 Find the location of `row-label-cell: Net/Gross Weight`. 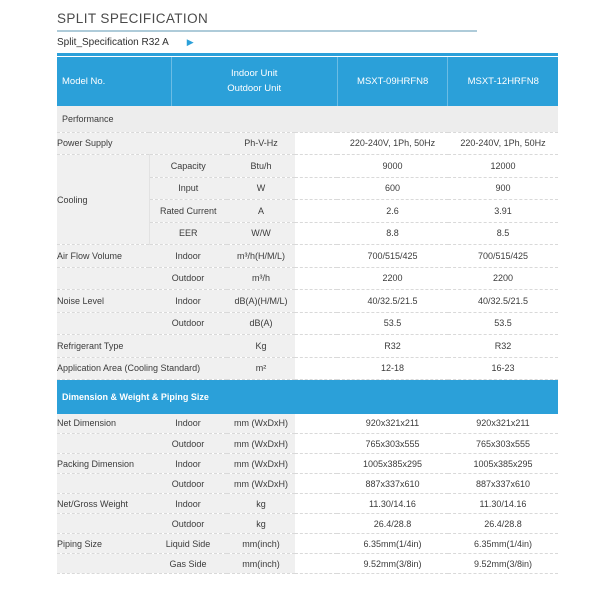

row-label-cell: Net/Gross Weight is located at coordinates (103, 503).